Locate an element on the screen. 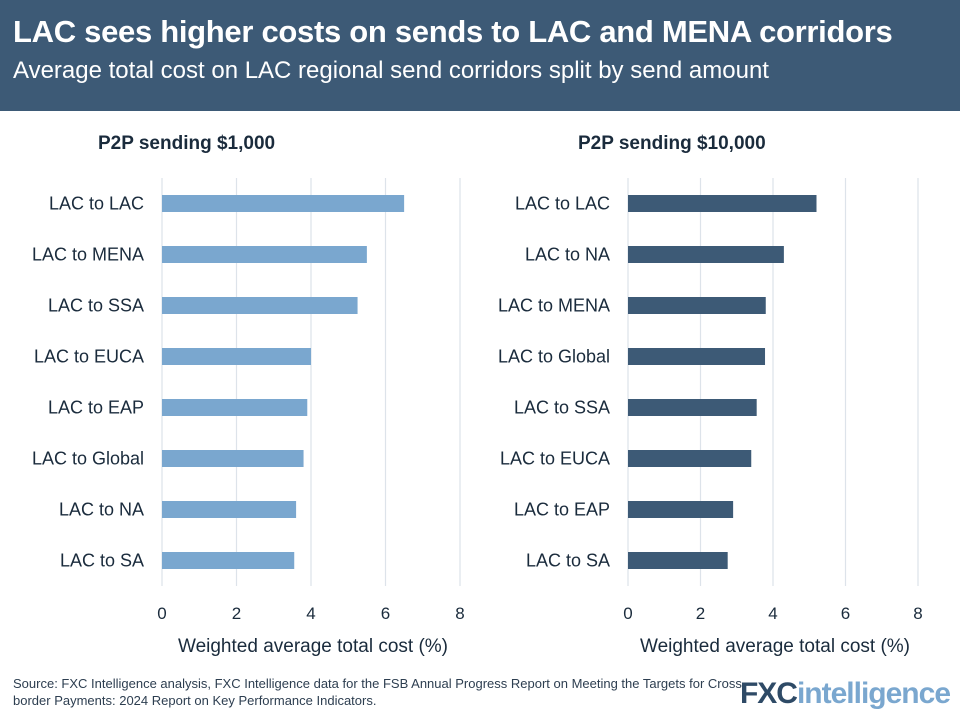  category-label-p2p-1000: LAC to MENA is located at coordinates (88, 255).